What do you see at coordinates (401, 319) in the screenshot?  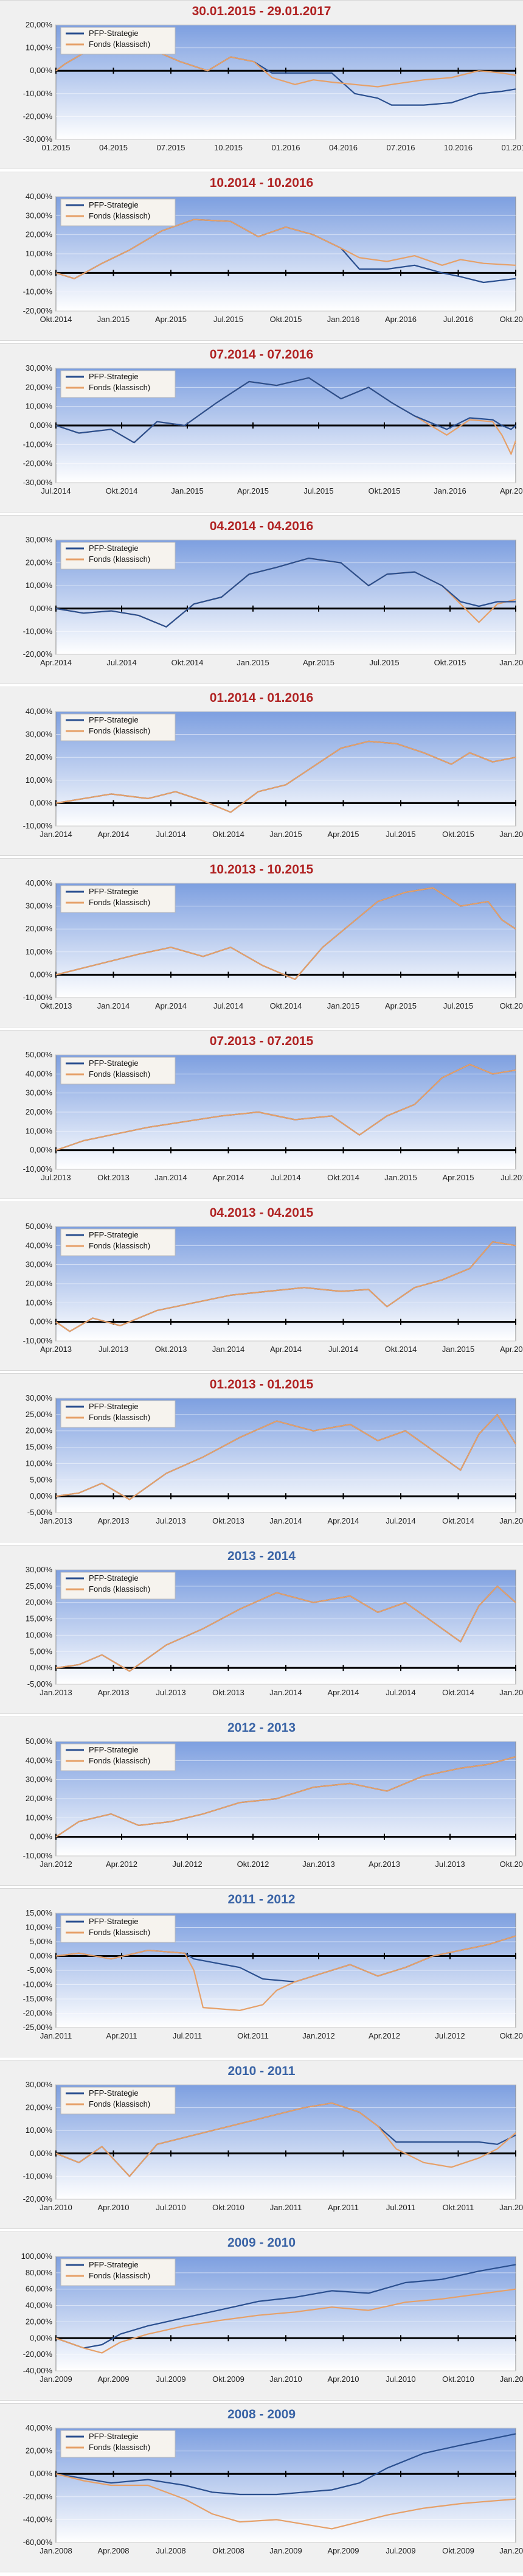 I see `x-tick-label: Apr.2016` at bounding box center [401, 319].